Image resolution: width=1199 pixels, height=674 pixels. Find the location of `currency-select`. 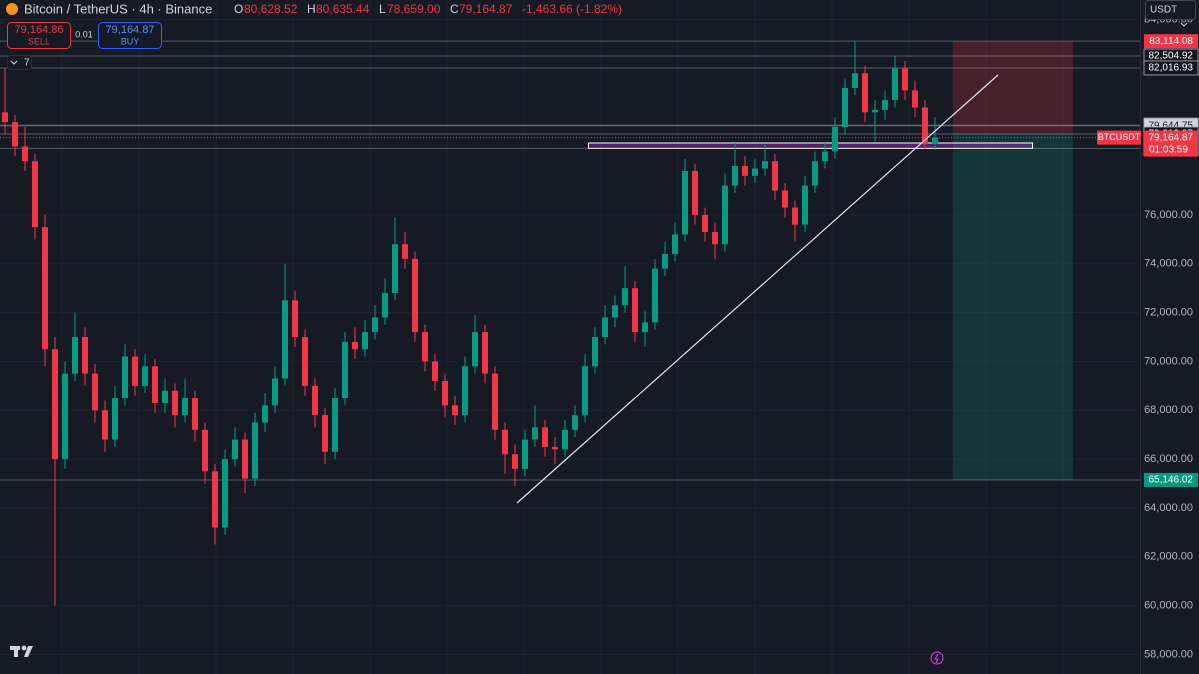

currency-select is located at coordinates (1170, 10).